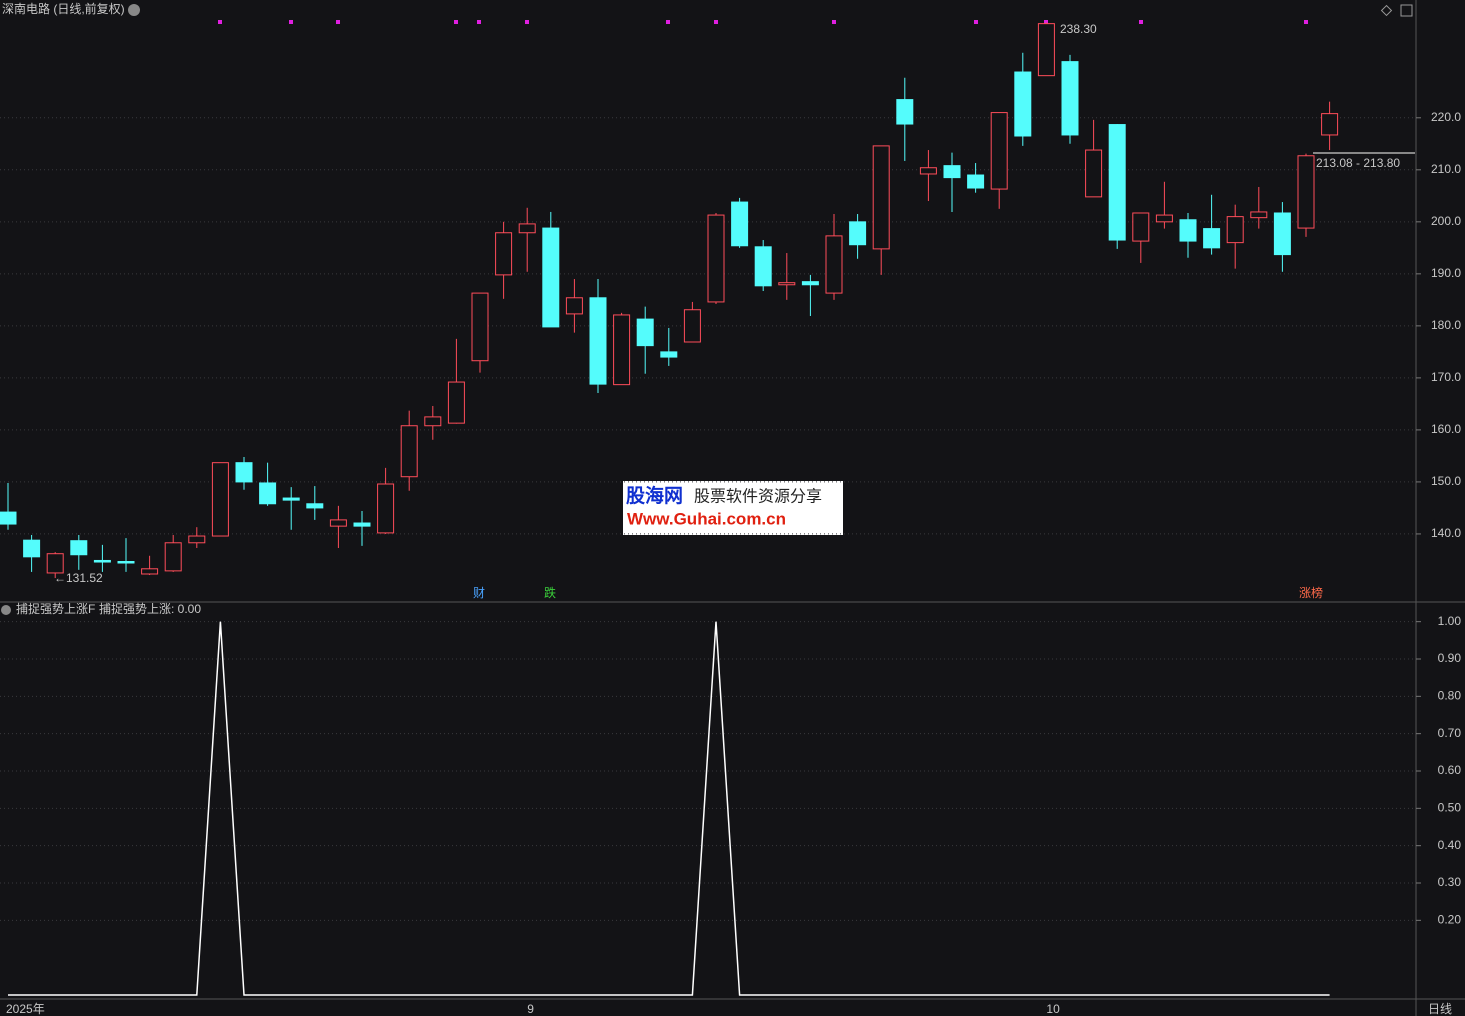  I want to click on y-tick-label: 0.20, so click(1450, 920).